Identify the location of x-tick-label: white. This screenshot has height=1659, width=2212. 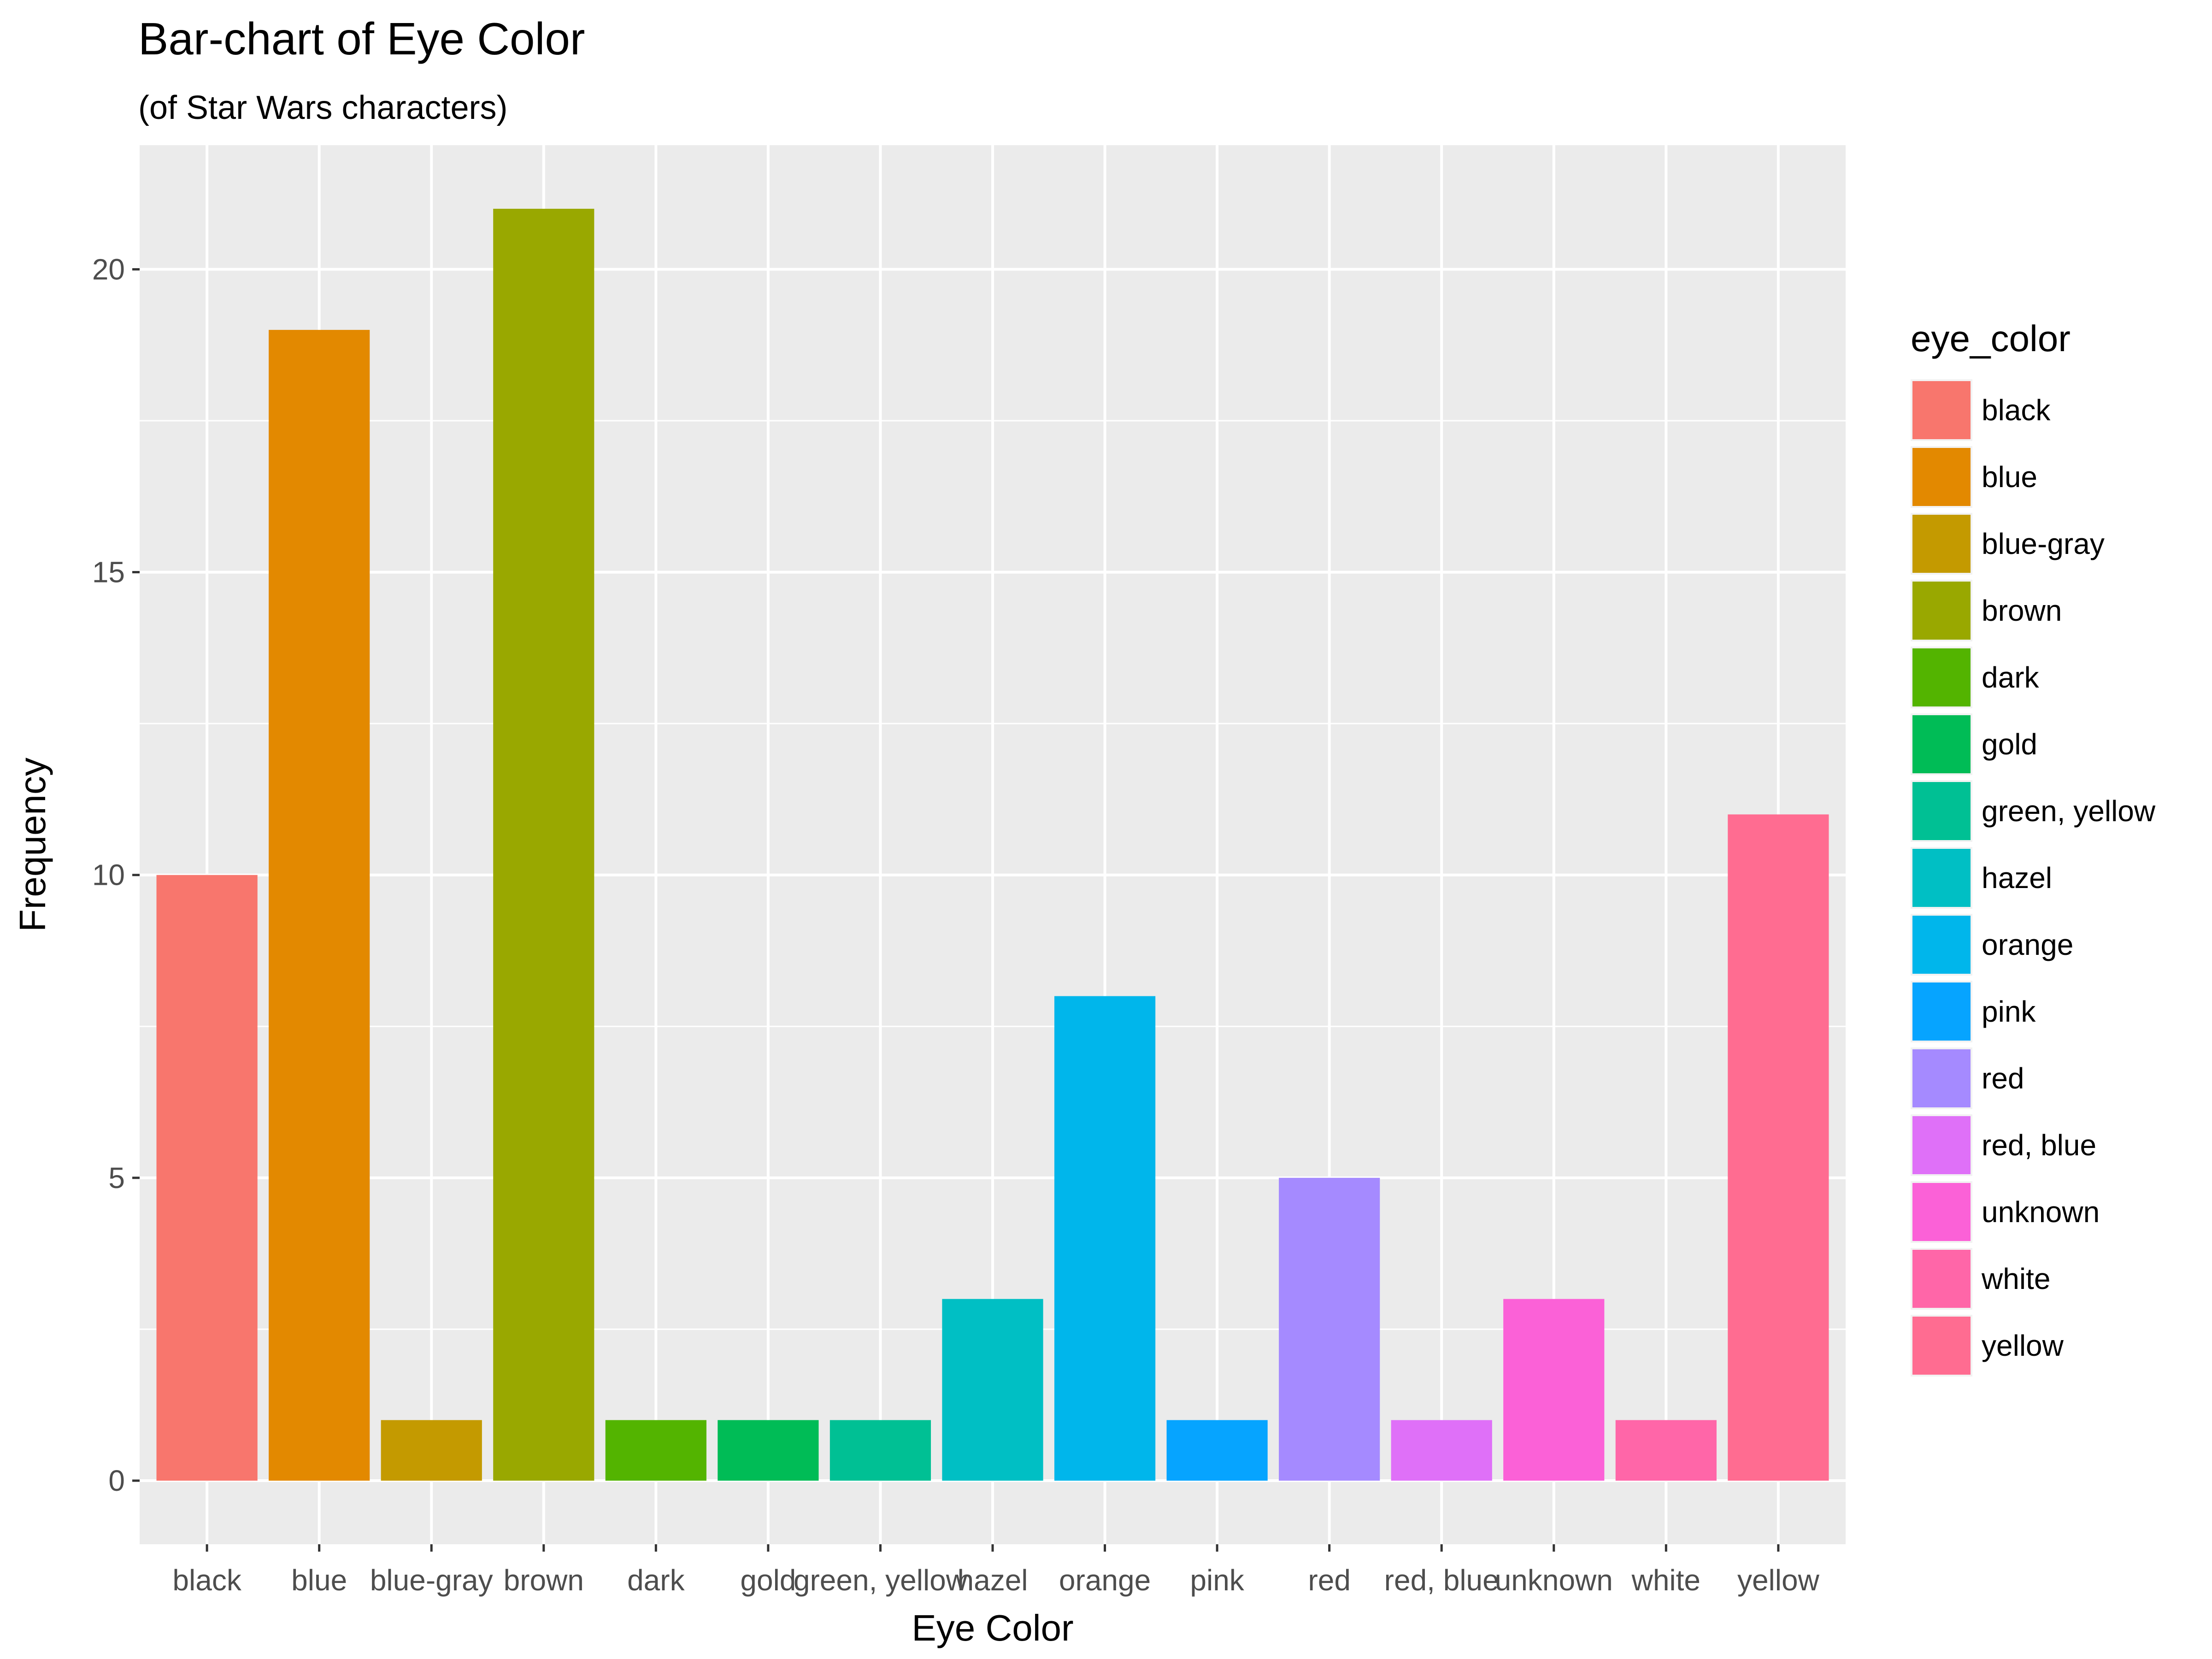
(1665, 1580).